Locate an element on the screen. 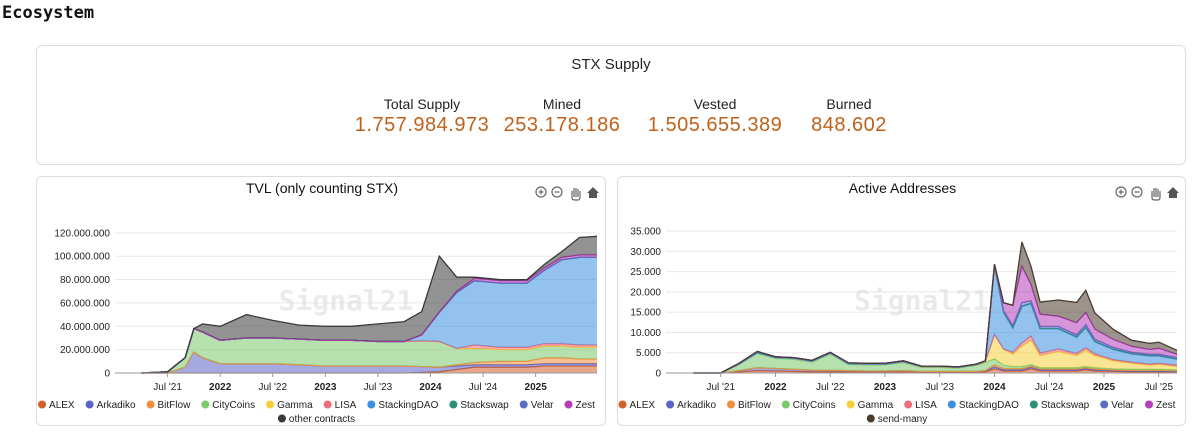  y-tick-label: 100.000.000 is located at coordinates (82, 257).